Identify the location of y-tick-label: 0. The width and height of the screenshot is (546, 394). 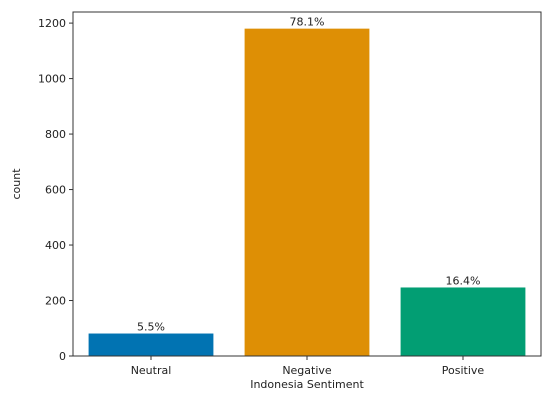
(62, 356).